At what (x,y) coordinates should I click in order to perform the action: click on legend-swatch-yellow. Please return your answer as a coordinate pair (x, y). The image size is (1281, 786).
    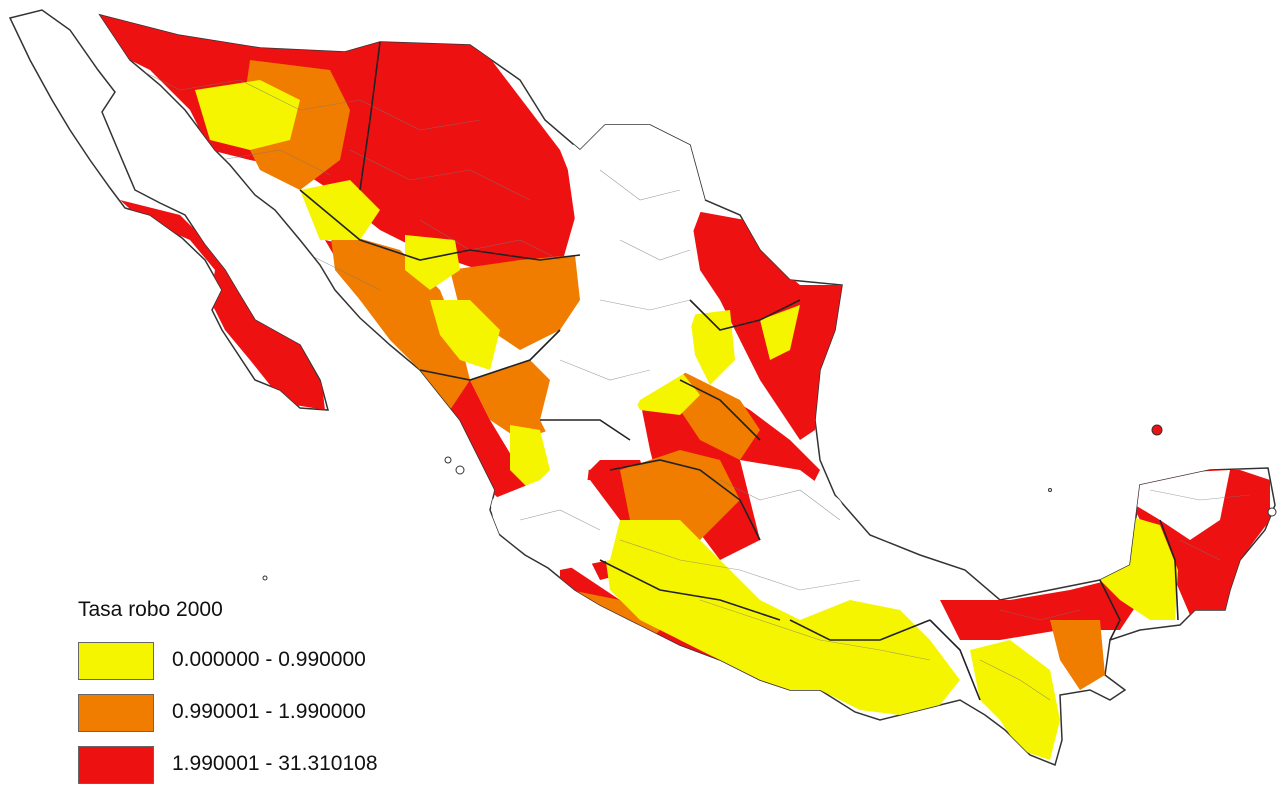
    Looking at the image, I should click on (116, 661).